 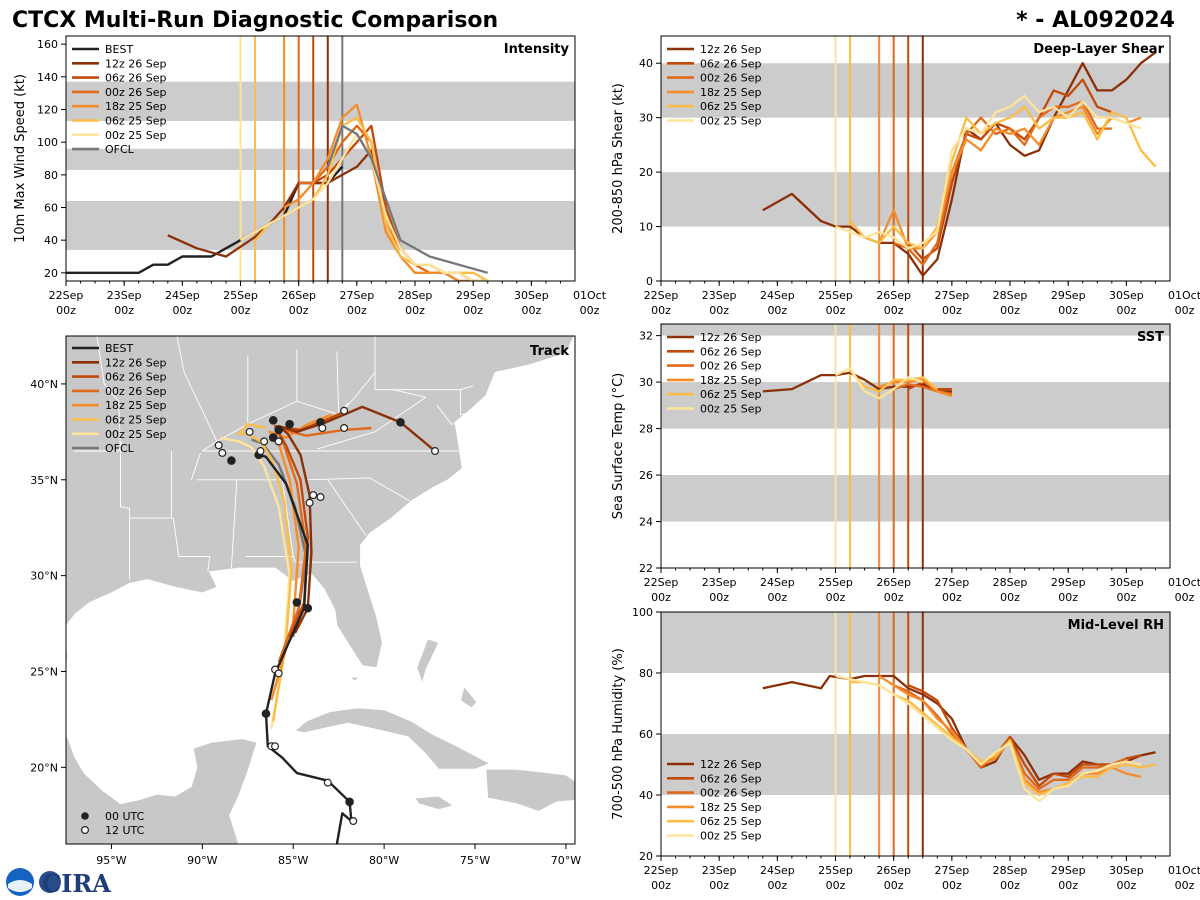 I want to click on x-tick-label: 01Oct, so click(x=590, y=295).